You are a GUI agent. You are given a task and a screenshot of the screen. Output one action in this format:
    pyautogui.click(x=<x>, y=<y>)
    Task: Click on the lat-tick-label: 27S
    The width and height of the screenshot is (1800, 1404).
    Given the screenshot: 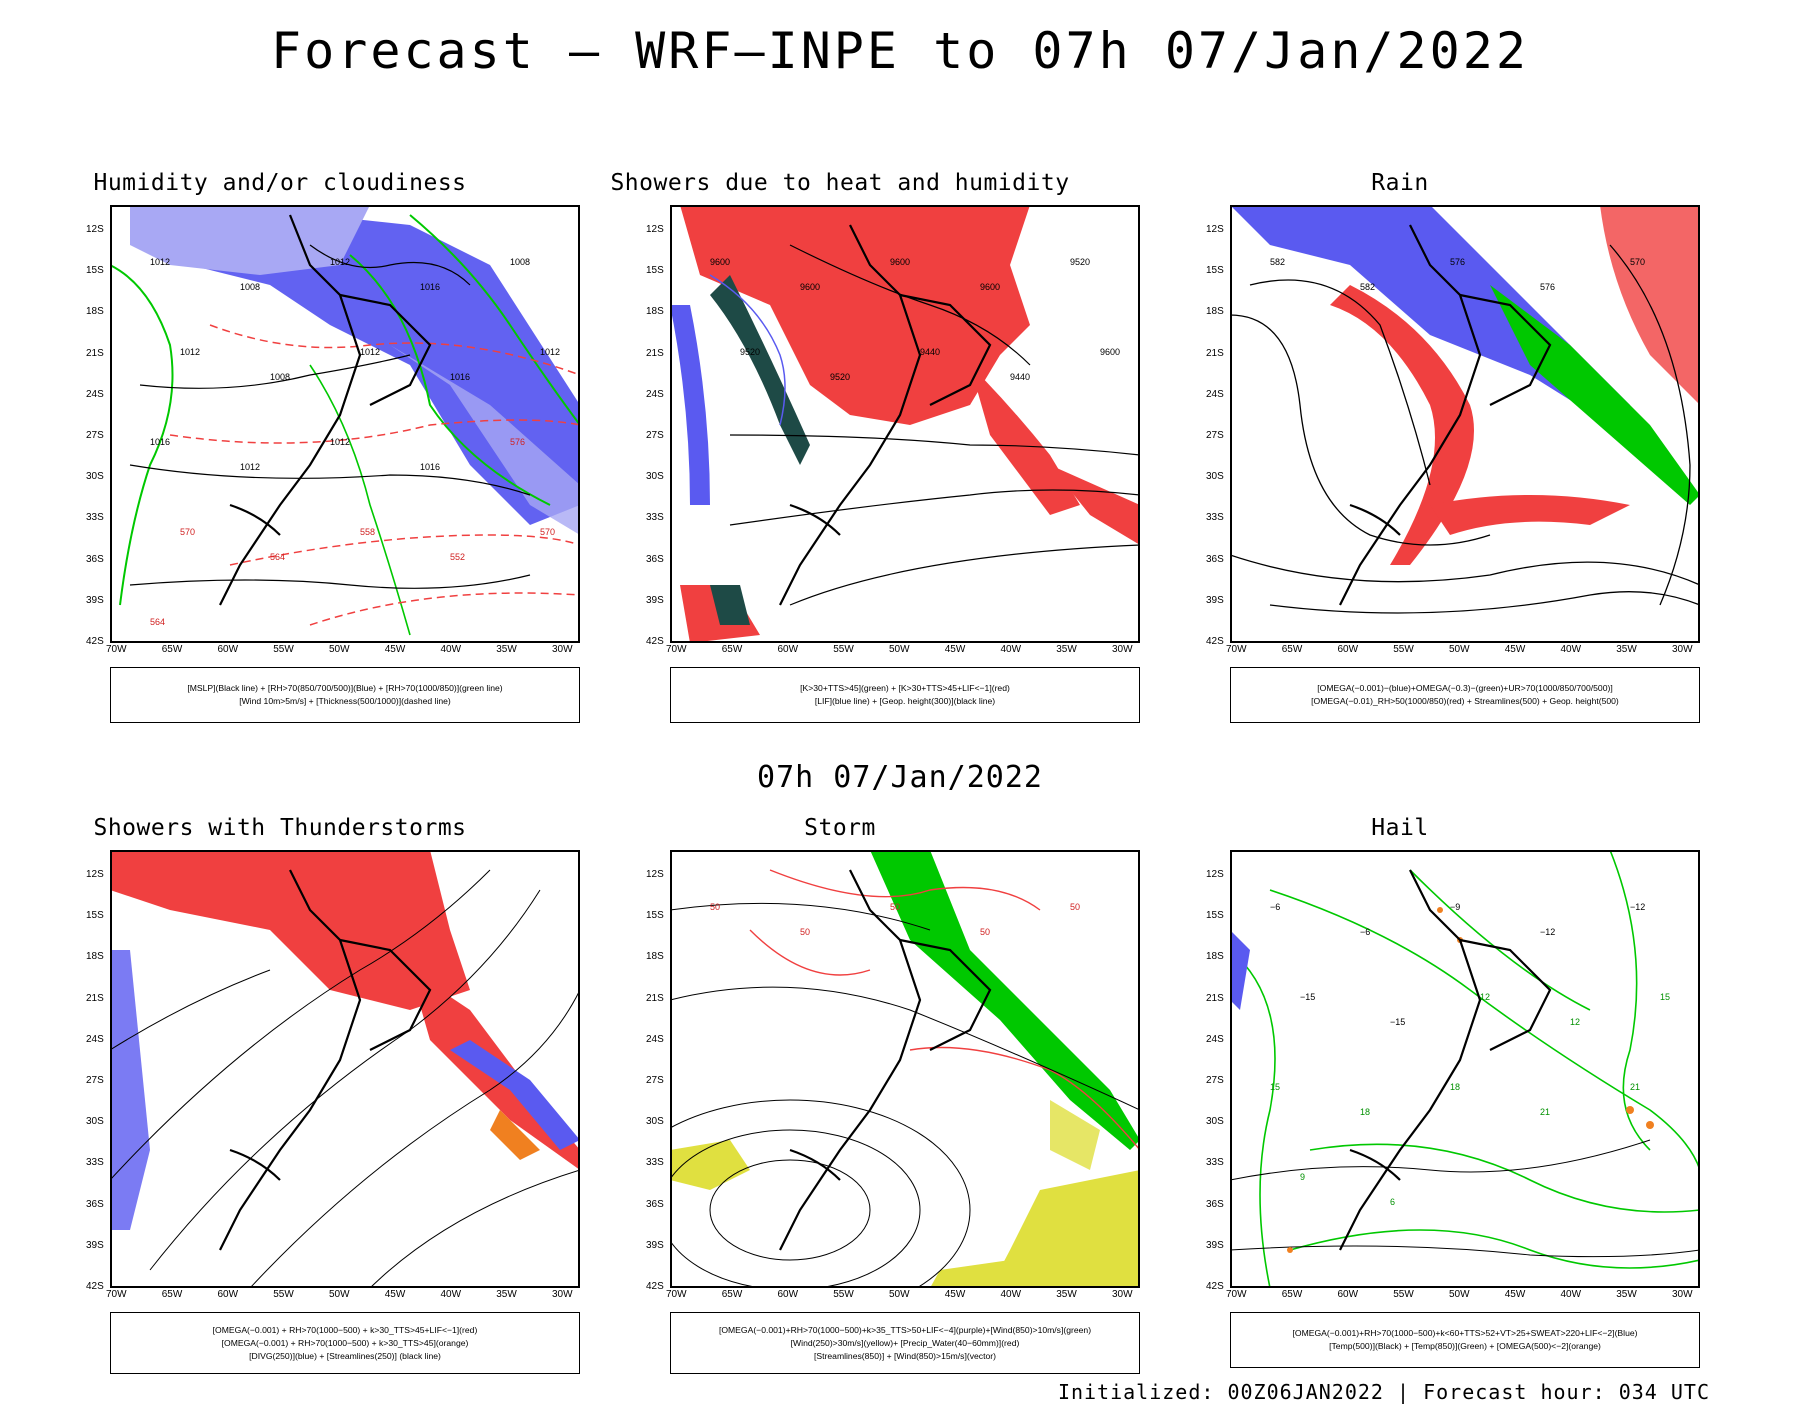 What is the action you would take?
    pyautogui.click(x=95, y=1080)
    